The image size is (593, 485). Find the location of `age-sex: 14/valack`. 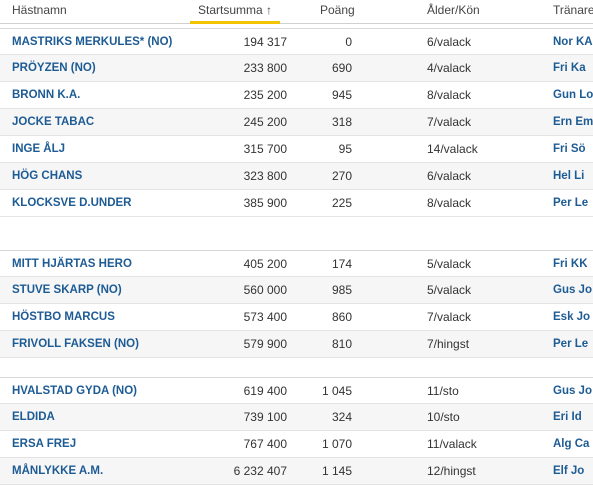

age-sex: 14/valack is located at coordinates (452, 149).